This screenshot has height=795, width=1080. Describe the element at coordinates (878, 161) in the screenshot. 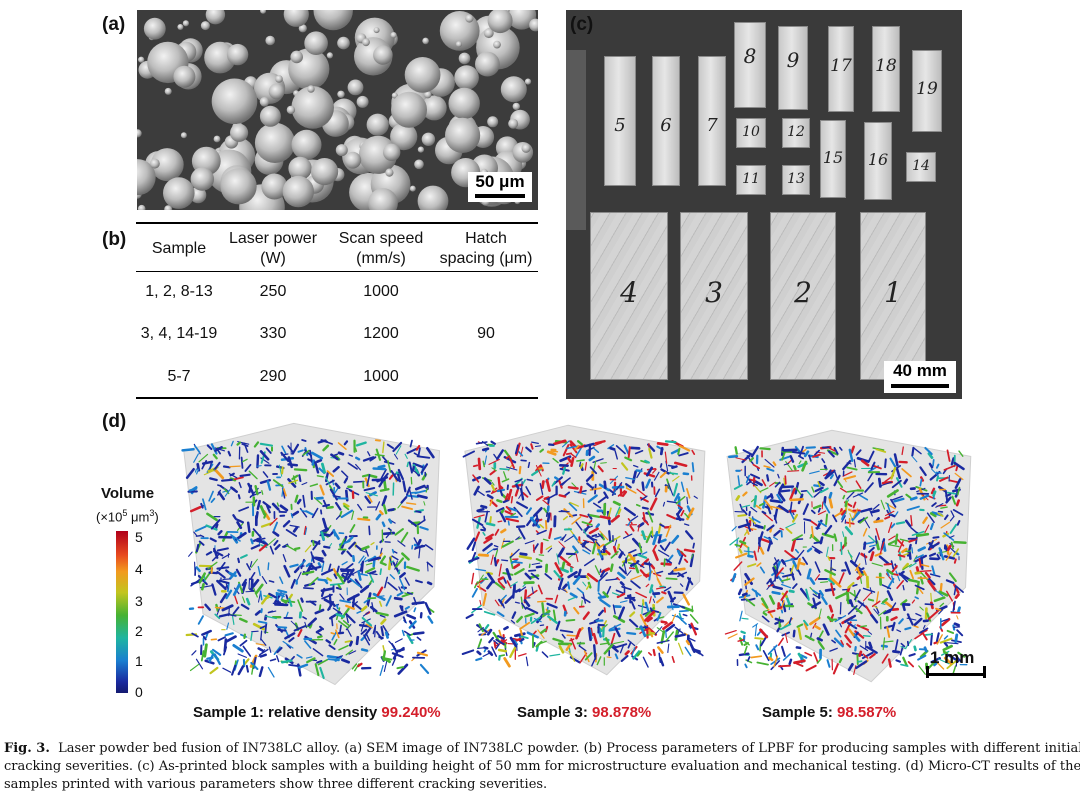

I see `block-16: 16` at that location.